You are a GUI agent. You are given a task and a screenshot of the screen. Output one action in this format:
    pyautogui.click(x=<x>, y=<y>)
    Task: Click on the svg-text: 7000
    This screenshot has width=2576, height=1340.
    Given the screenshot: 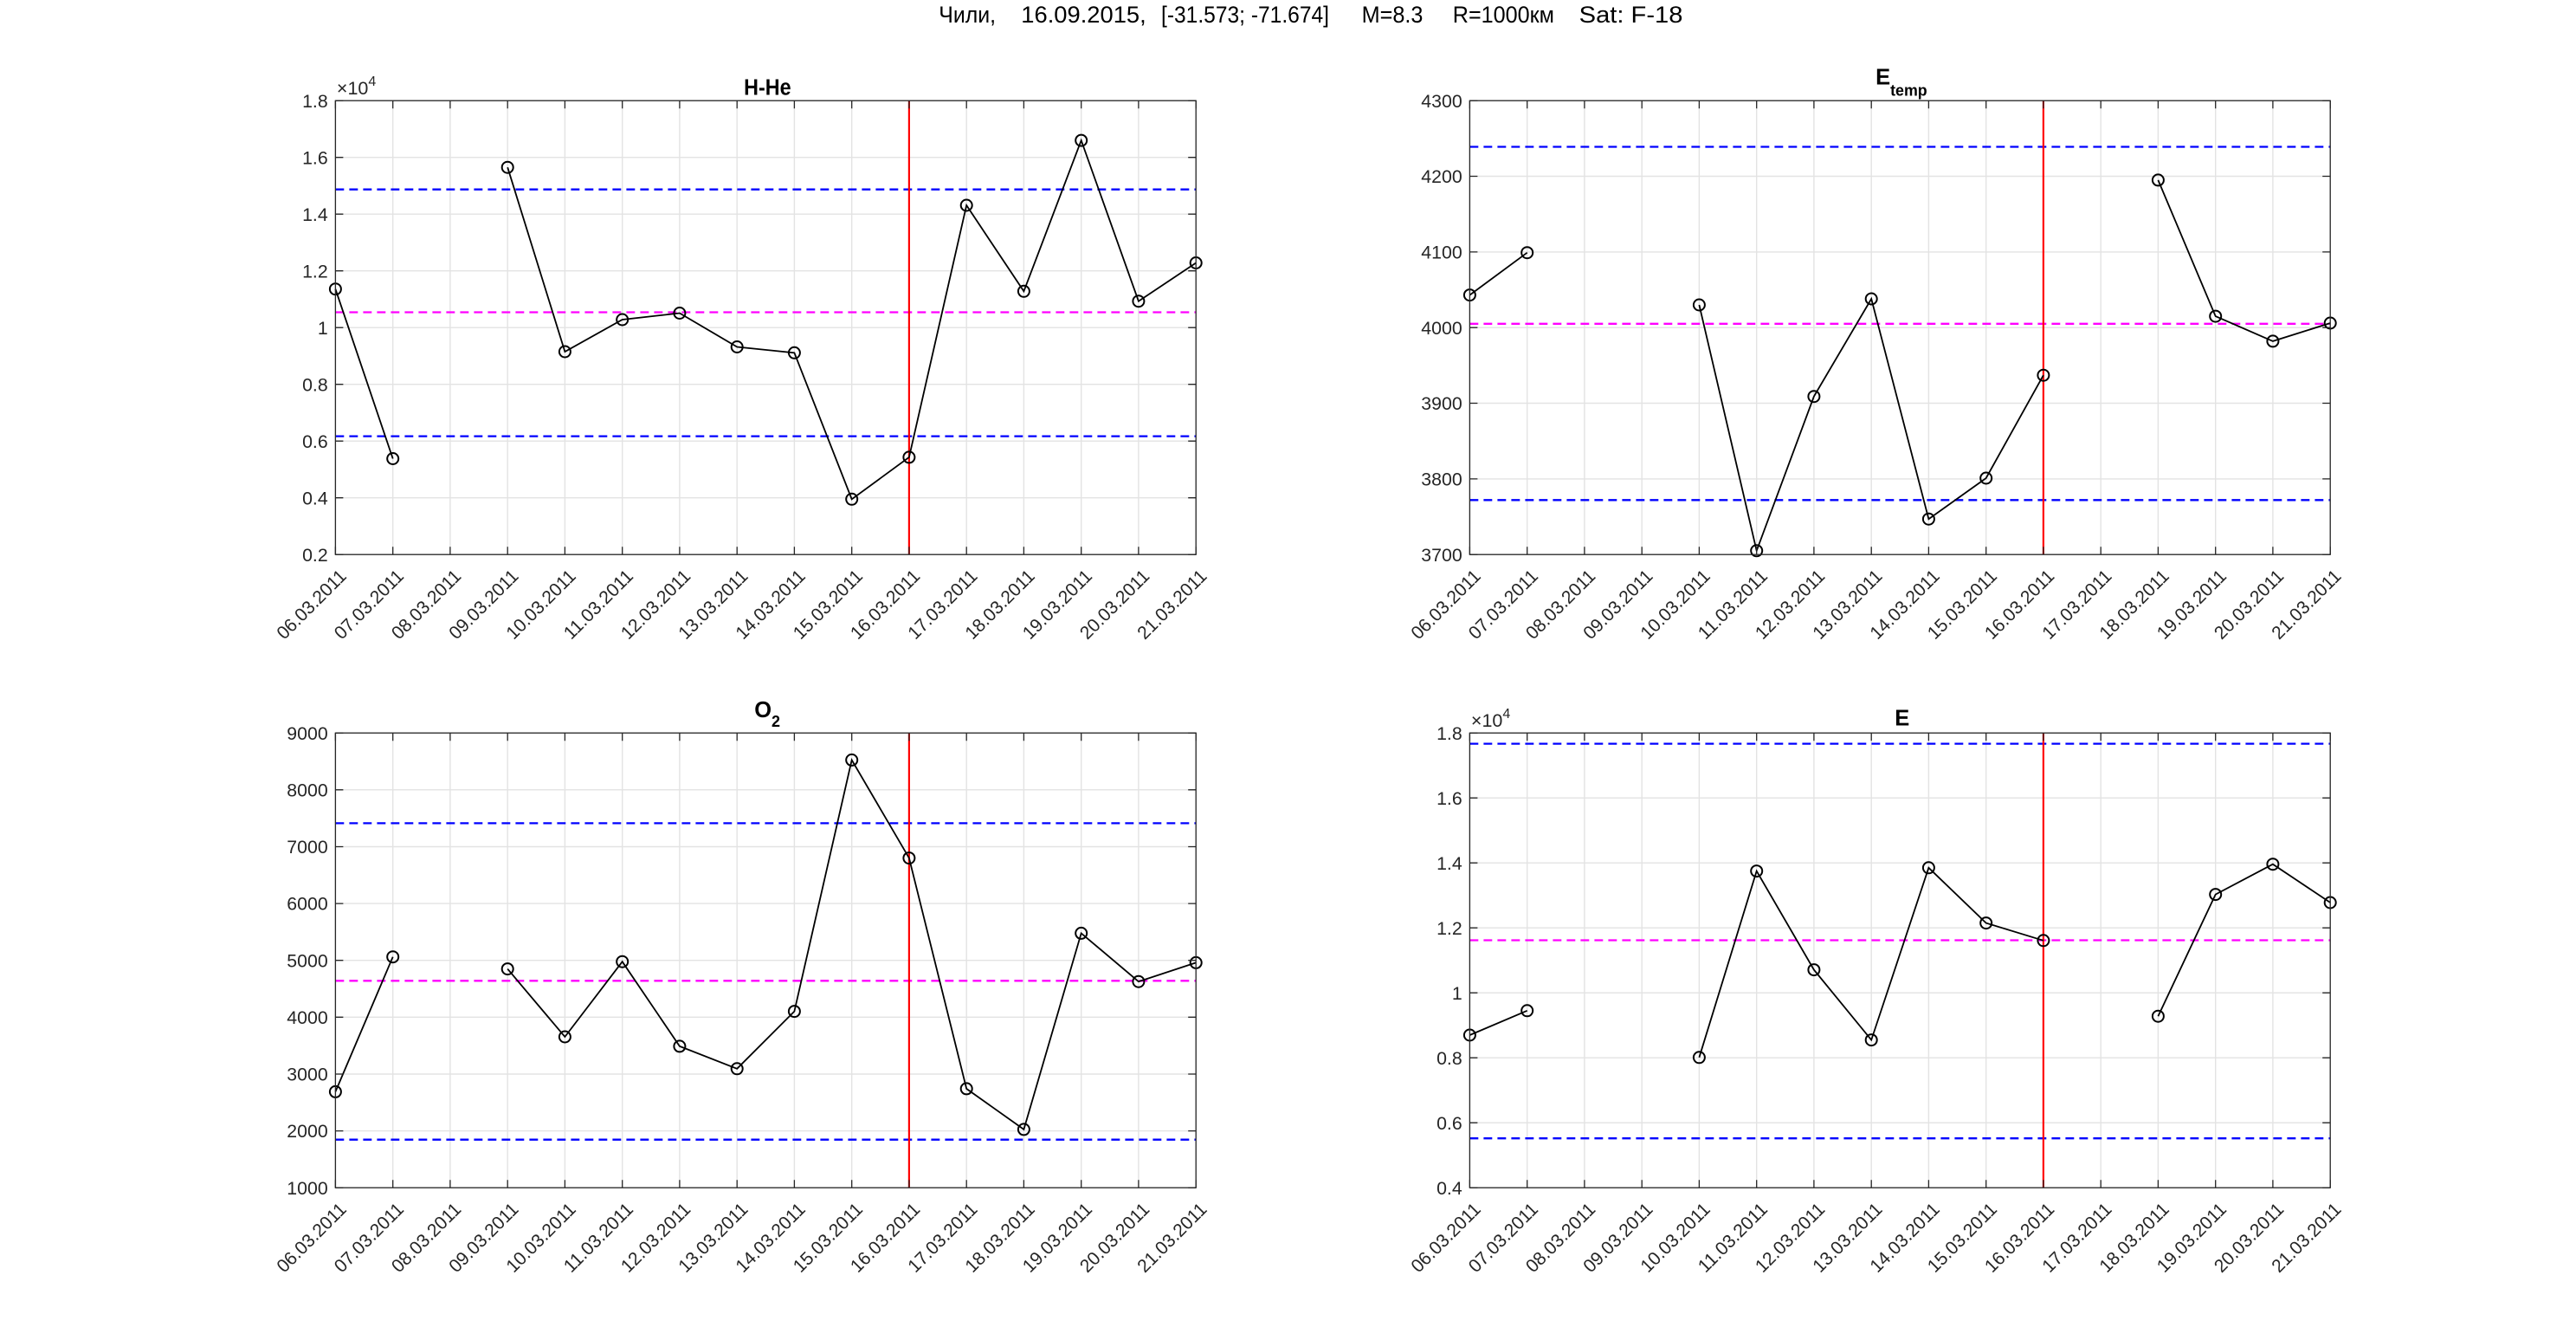 What is the action you would take?
    pyautogui.click(x=307, y=847)
    